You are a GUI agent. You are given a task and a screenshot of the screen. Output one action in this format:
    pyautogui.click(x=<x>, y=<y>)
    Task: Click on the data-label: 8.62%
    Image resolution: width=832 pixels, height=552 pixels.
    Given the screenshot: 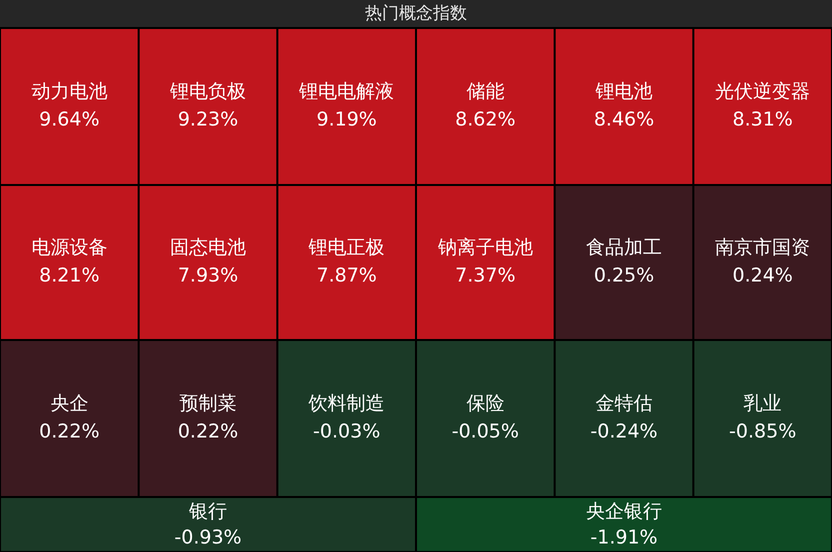 What is the action you would take?
    pyautogui.click(x=485, y=119)
    